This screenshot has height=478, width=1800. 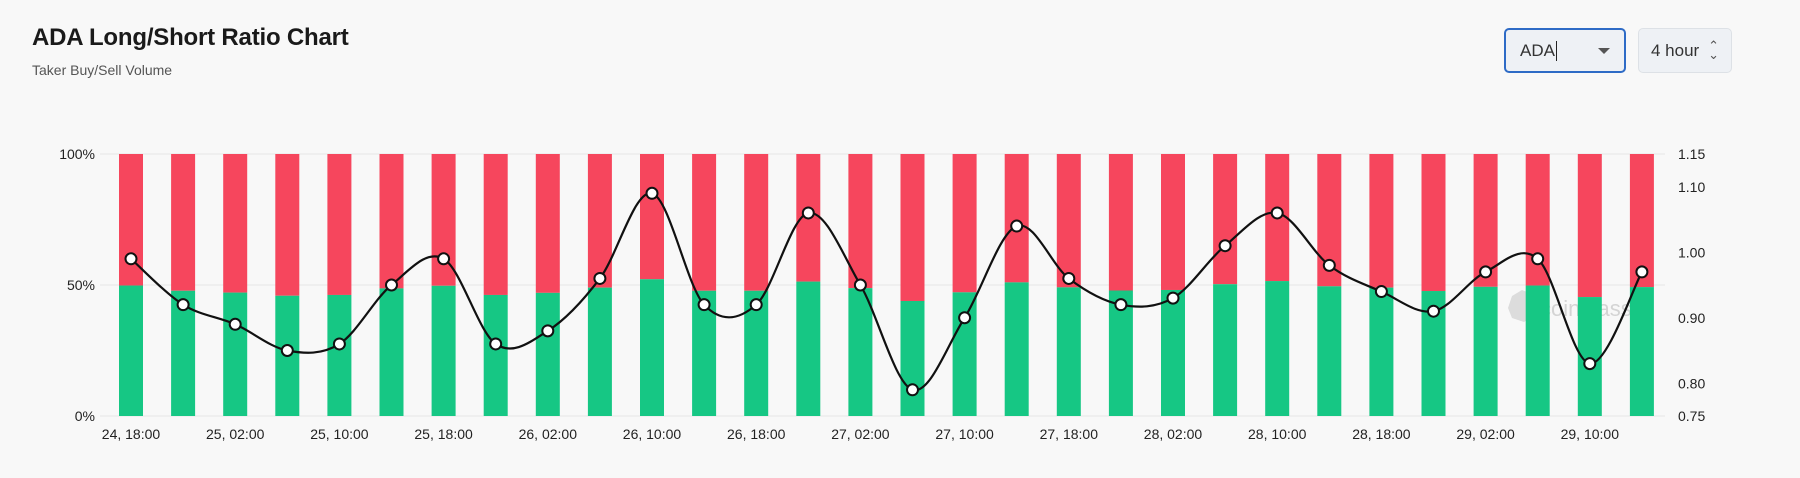 I want to click on y-right-tick-label: 1.00, so click(x=1691, y=252).